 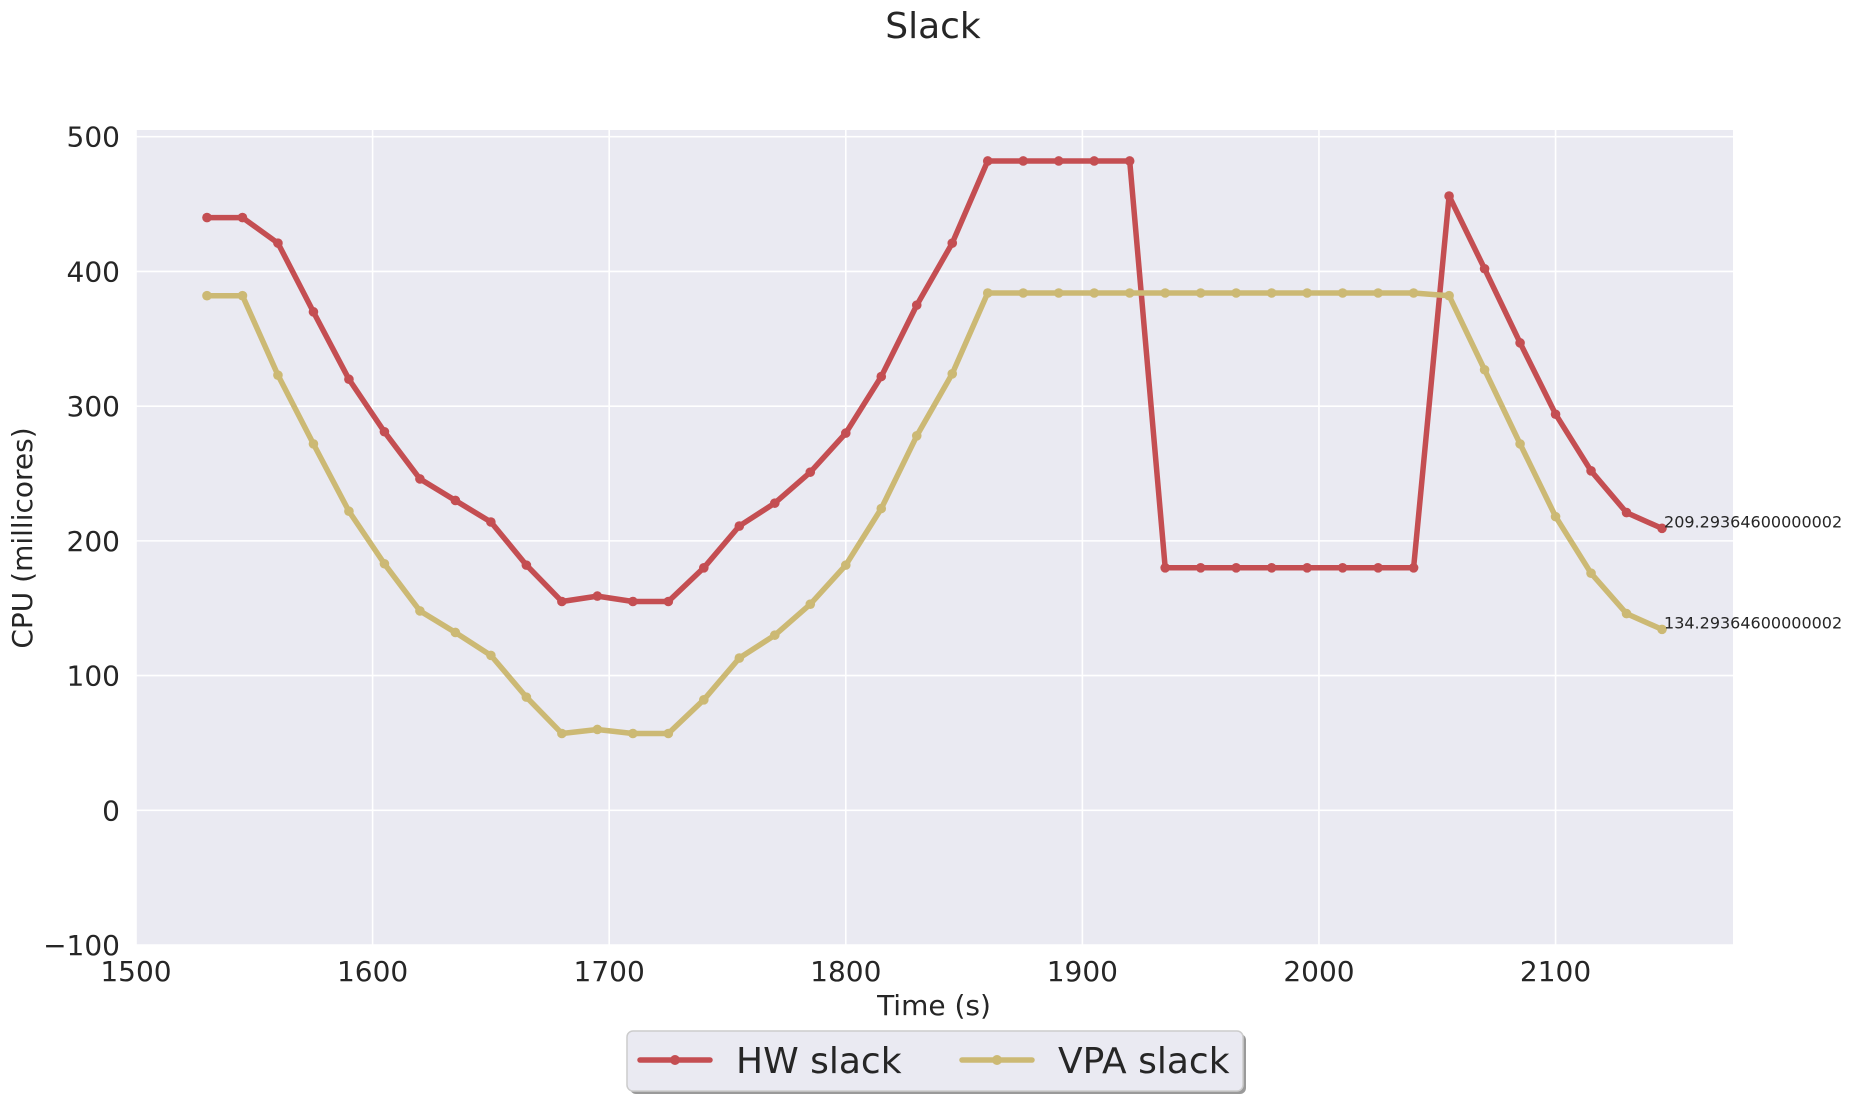 I want to click on legend: HW slack VPA slack, so click(x=936, y=1062).